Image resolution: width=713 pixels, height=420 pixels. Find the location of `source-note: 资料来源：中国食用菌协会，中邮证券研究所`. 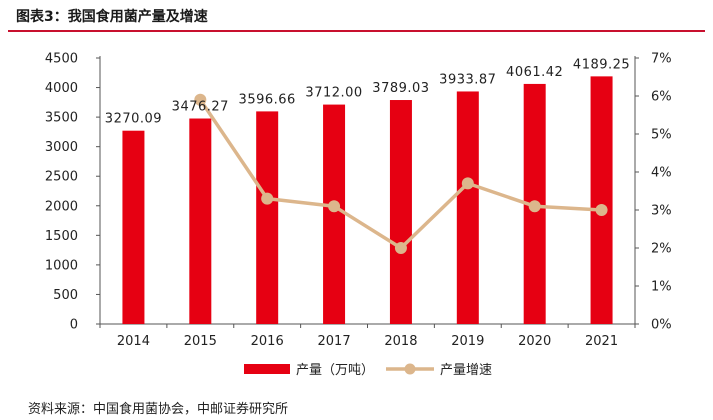

source-note: 资料来源：中国食用菌协会，中邮证券研究所 is located at coordinates (158, 409).